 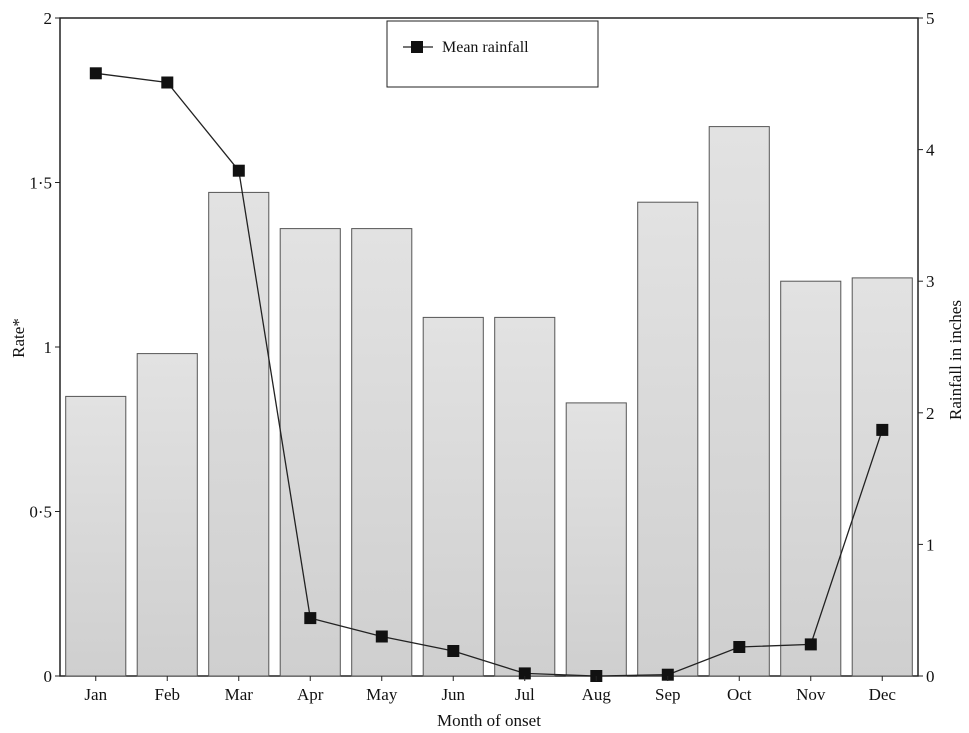 I want to click on right-tick-label: 2, so click(x=930, y=413).